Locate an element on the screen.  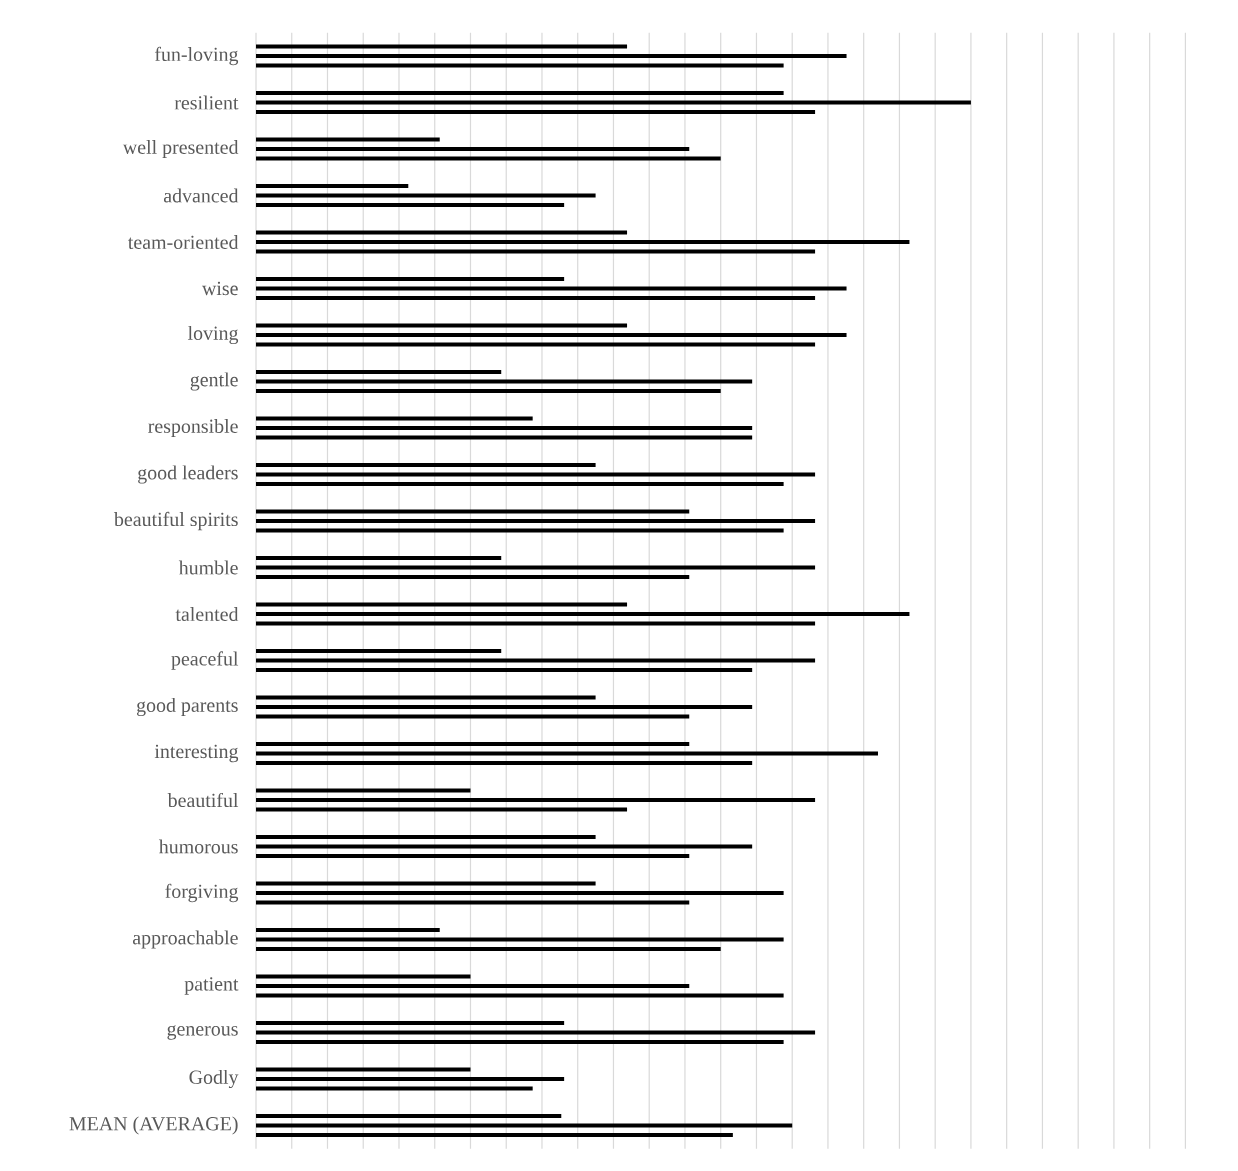
y-tick-label: beautiful is located at coordinates (203, 800).